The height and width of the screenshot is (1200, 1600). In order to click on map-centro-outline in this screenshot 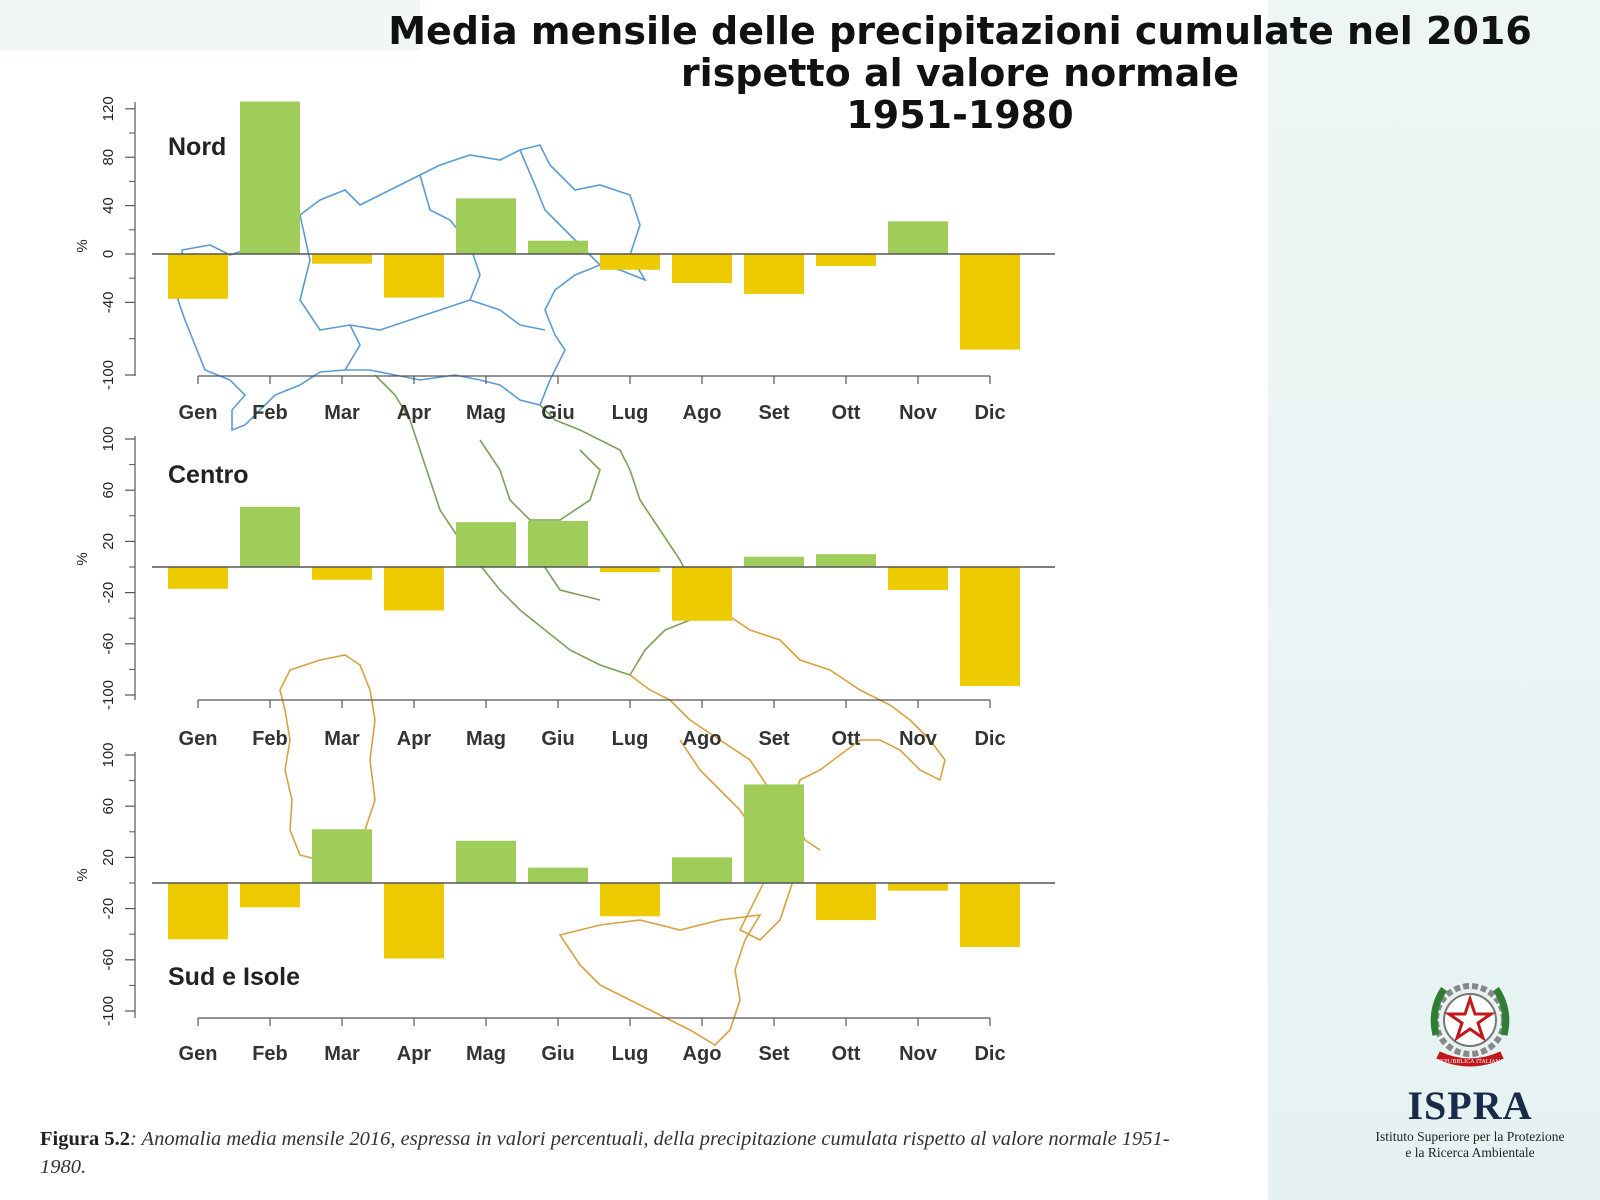, I will do `click(537, 525)`.